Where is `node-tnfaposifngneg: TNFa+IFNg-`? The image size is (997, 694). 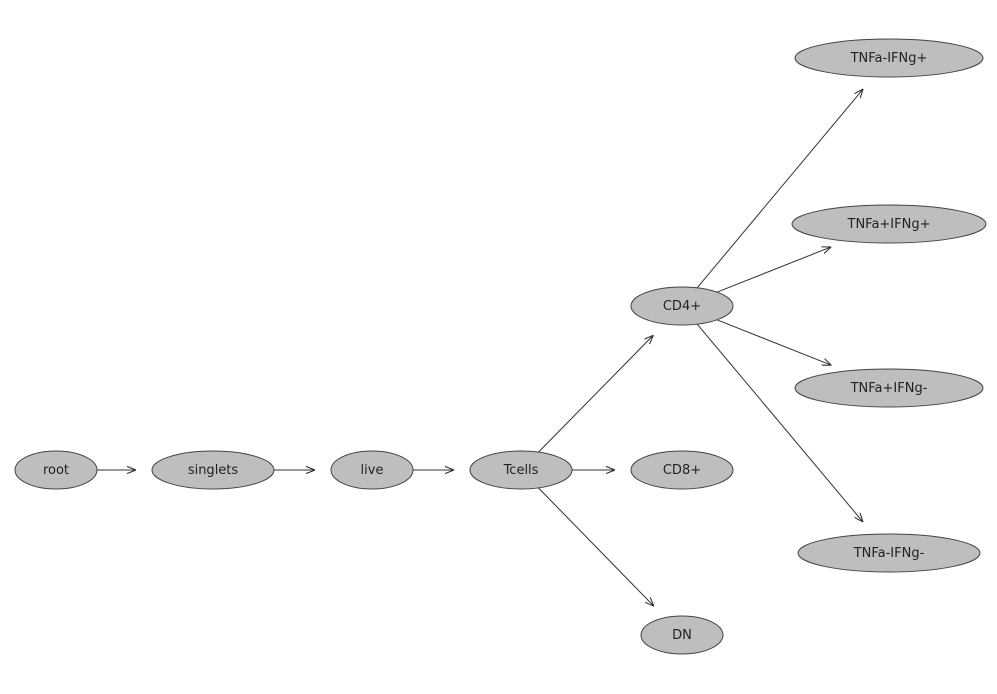 node-tnfaposifngneg: TNFa+IFNg- is located at coordinates (889, 388).